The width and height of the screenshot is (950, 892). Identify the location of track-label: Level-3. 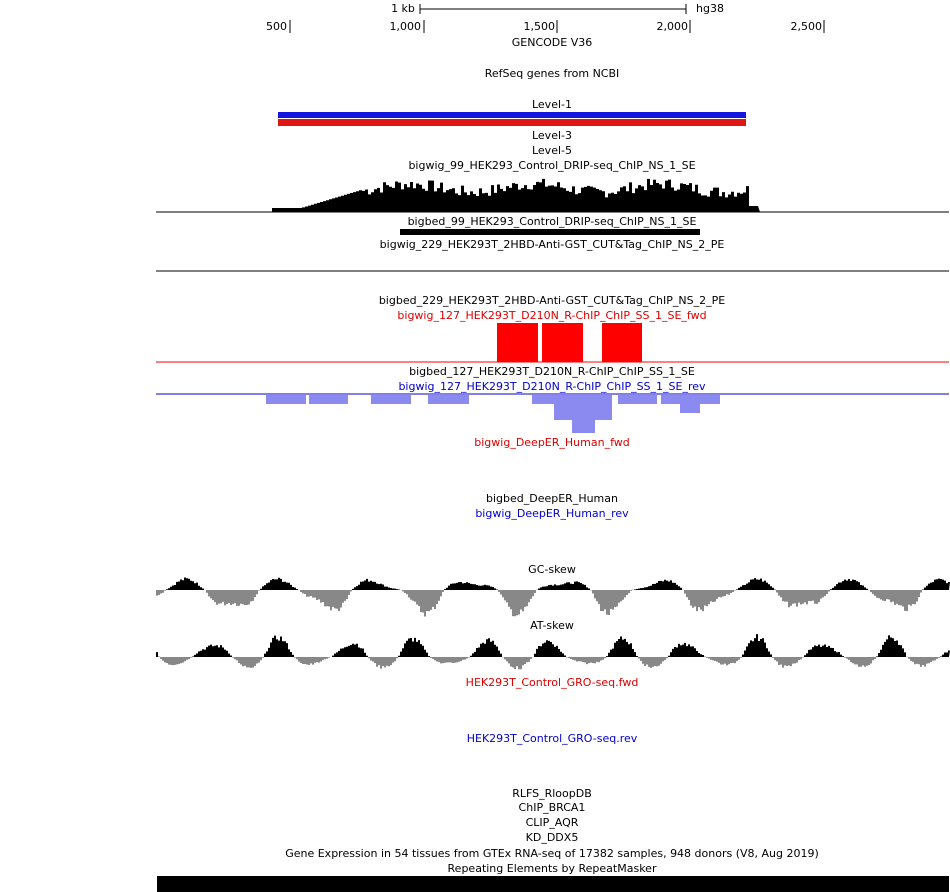
(552, 135).